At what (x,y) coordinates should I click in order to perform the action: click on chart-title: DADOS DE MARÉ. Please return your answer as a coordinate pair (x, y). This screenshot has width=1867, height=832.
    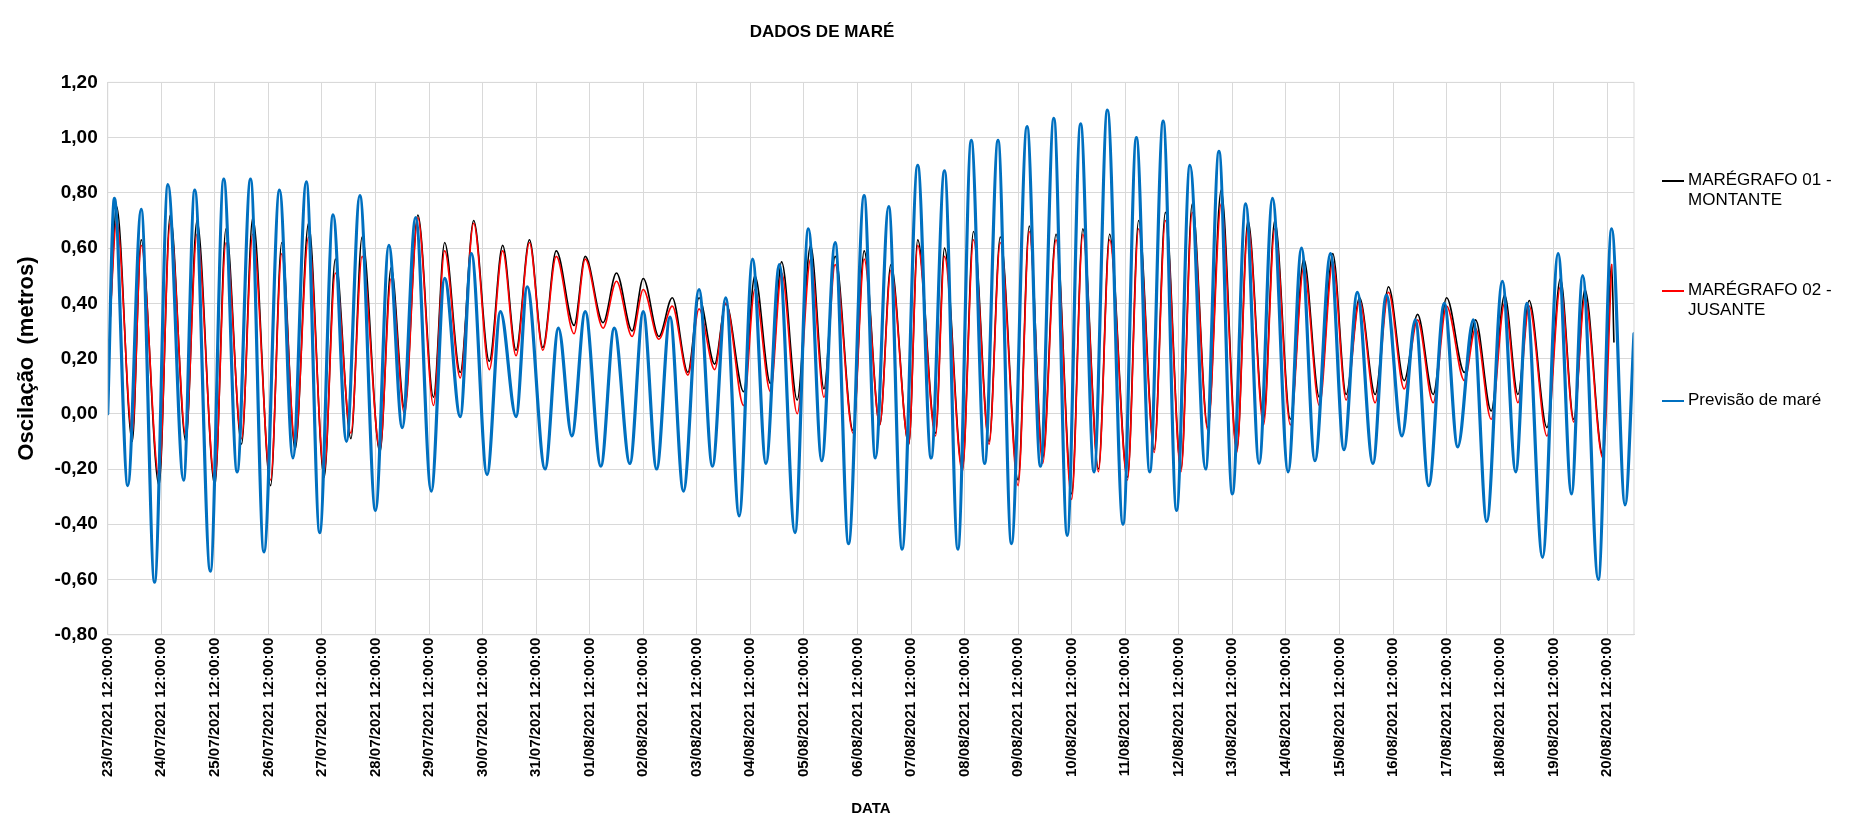
    Looking at the image, I should click on (822, 31).